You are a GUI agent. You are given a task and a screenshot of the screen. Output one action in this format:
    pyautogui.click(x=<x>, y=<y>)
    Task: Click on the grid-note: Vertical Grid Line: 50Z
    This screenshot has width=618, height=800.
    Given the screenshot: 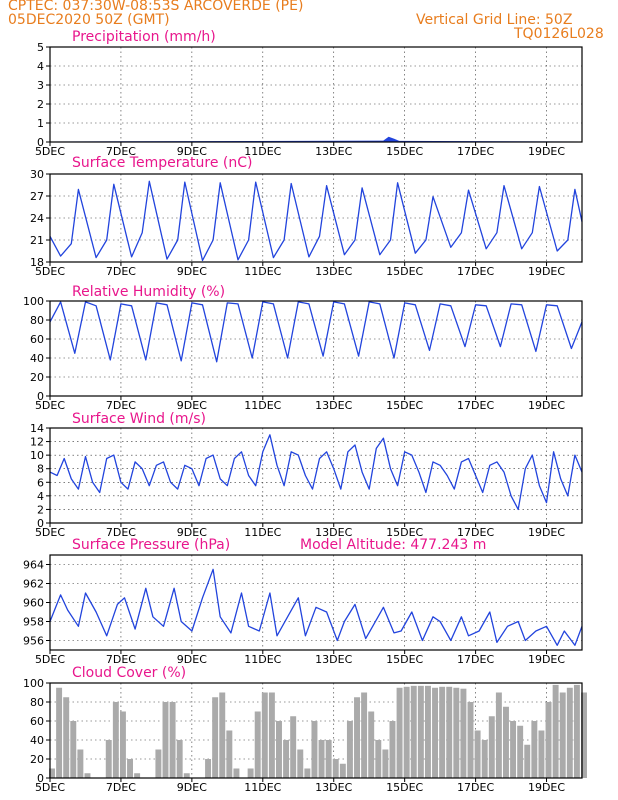 What is the action you would take?
    pyautogui.click(x=494, y=20)
    